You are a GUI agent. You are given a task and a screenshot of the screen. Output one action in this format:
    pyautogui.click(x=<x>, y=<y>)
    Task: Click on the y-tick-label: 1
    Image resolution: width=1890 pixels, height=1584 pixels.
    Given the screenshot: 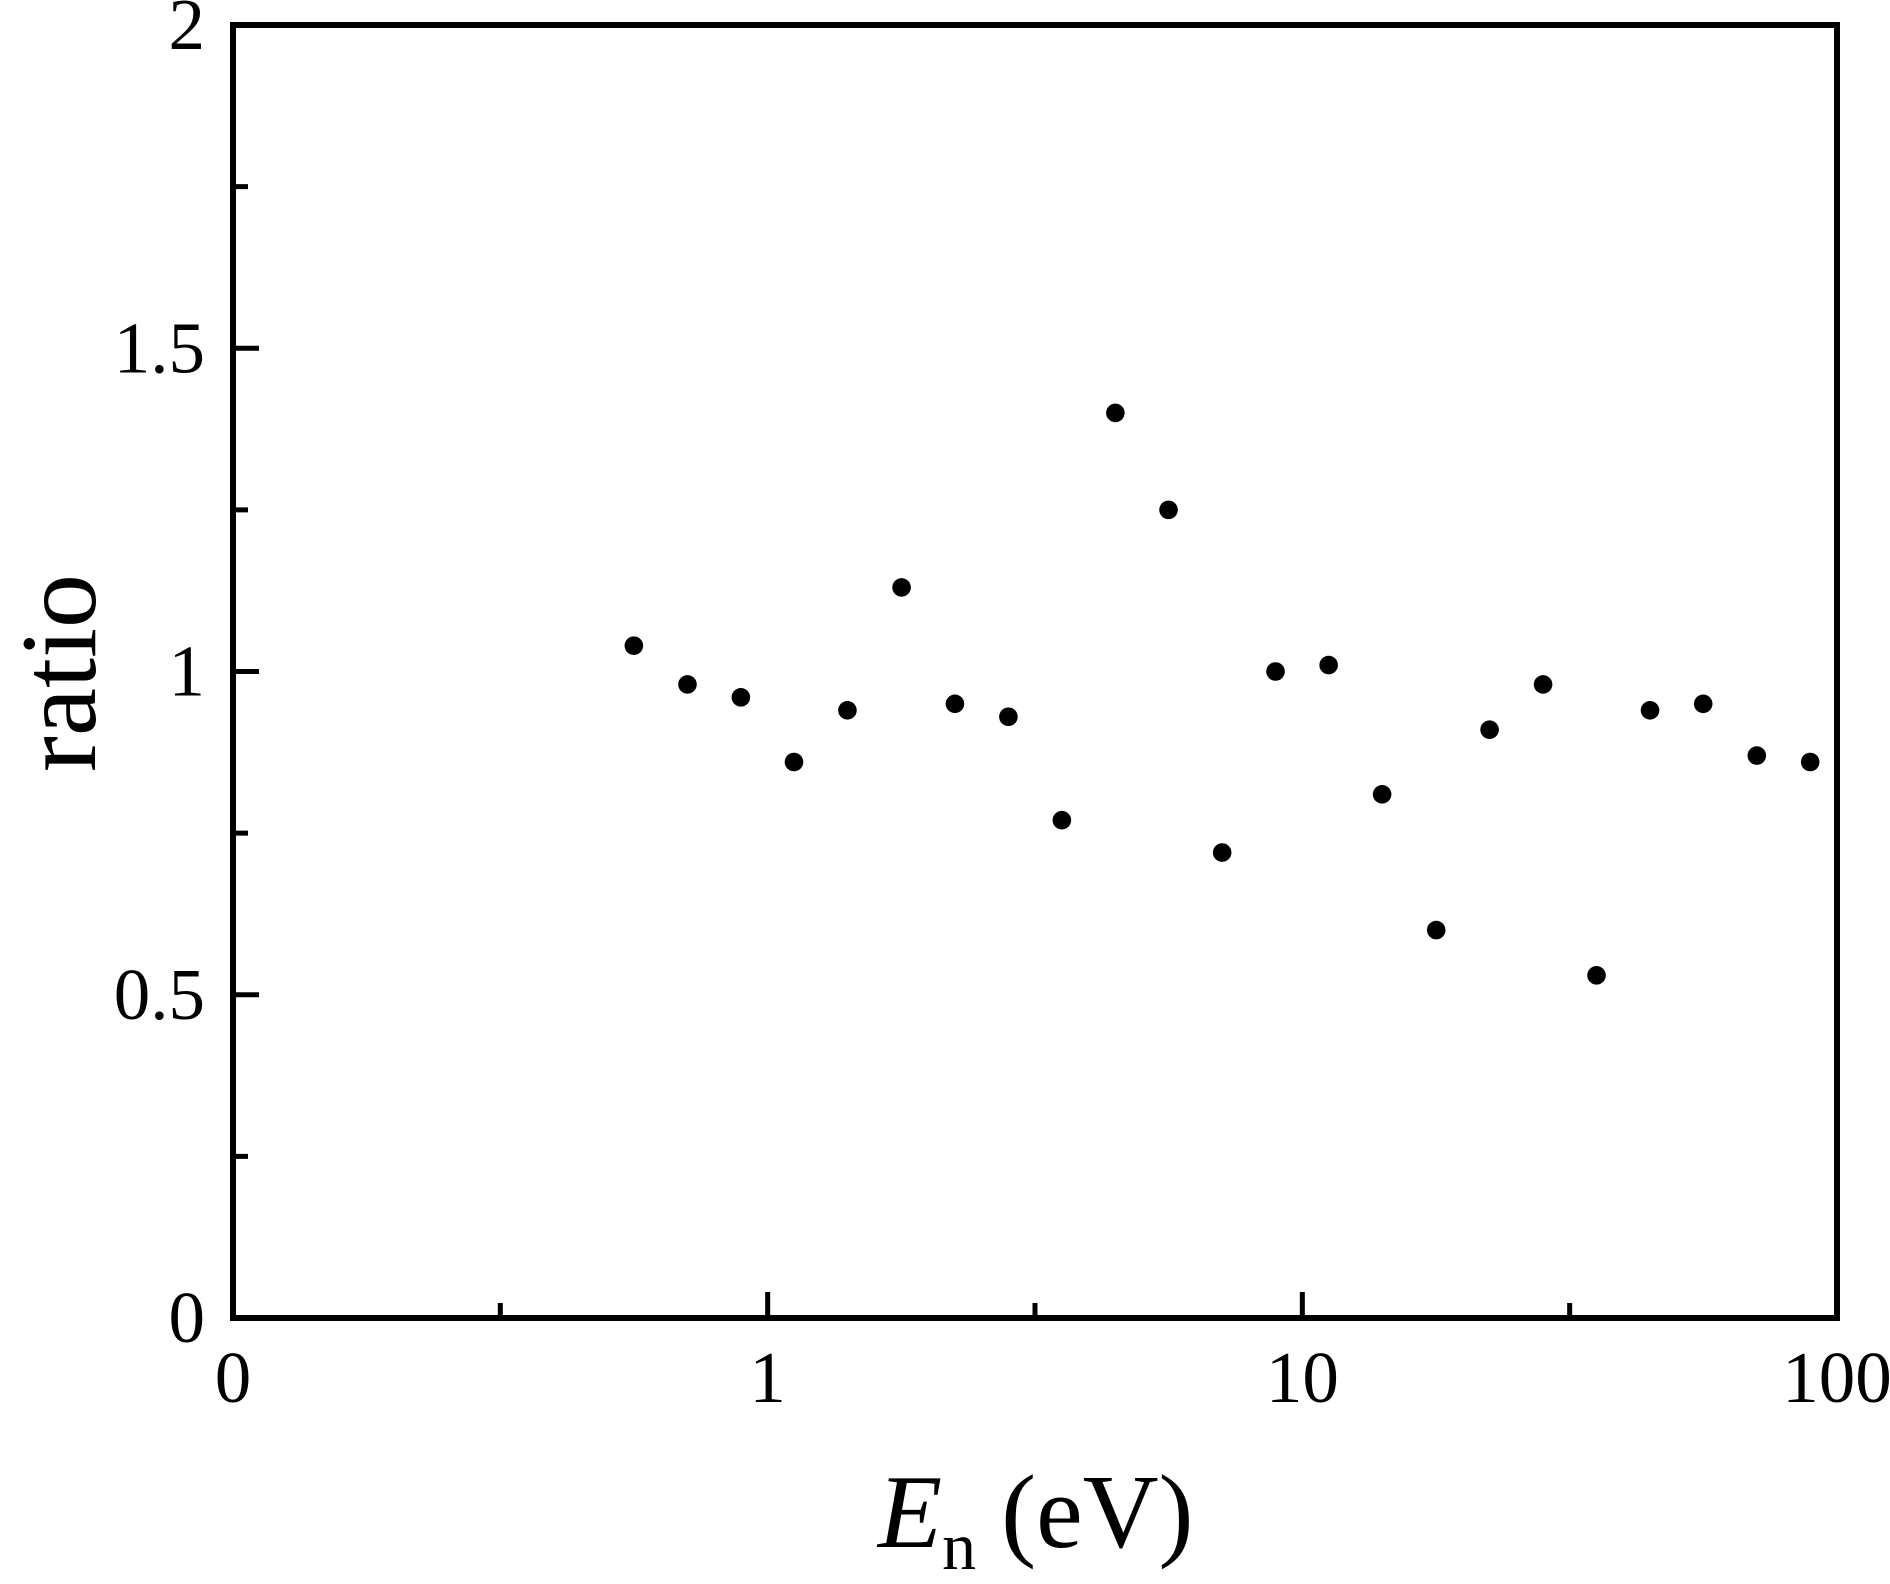 What is the action you would take?
    pyautogui.click(x=187, y=671)
    